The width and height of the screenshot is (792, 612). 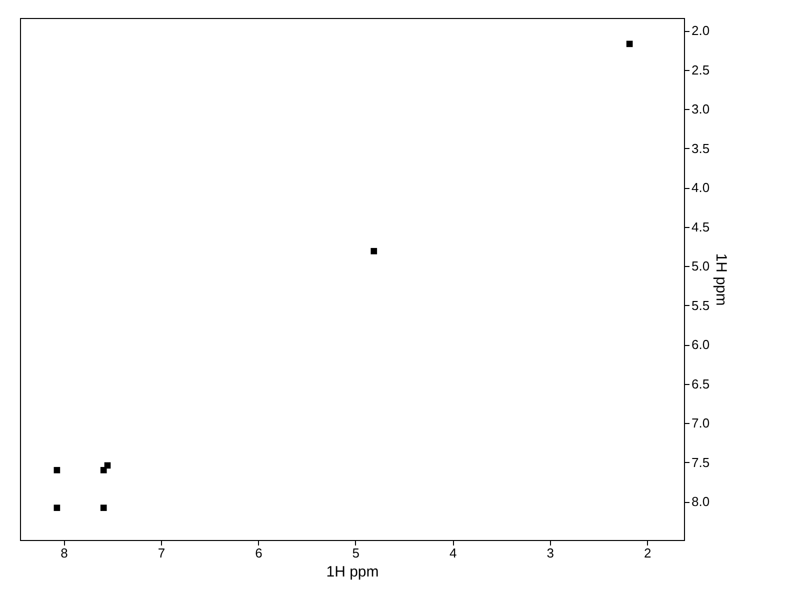 I want to click on x-tick-label: 5, so click(x=356, y=553).